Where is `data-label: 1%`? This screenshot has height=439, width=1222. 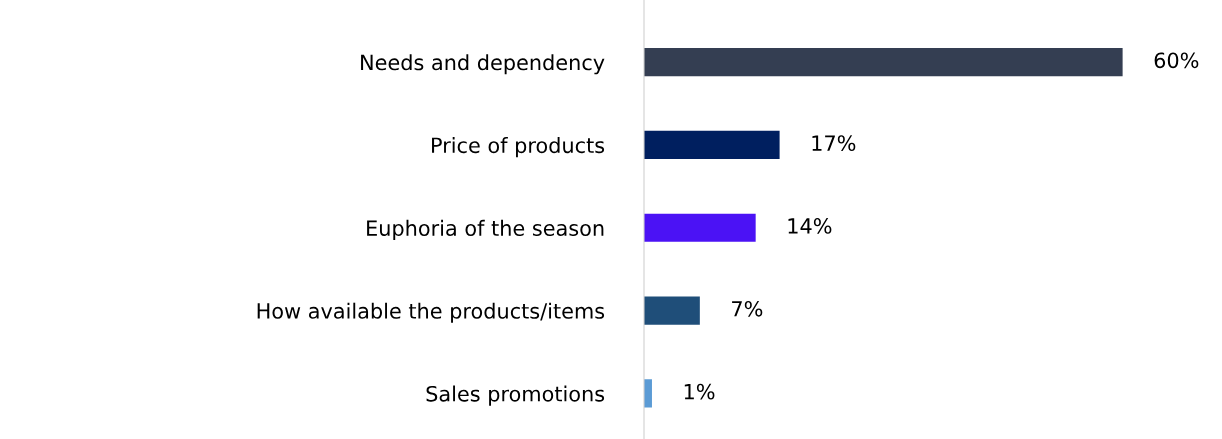 data-label: 1% is located at coordinates (699, 391).